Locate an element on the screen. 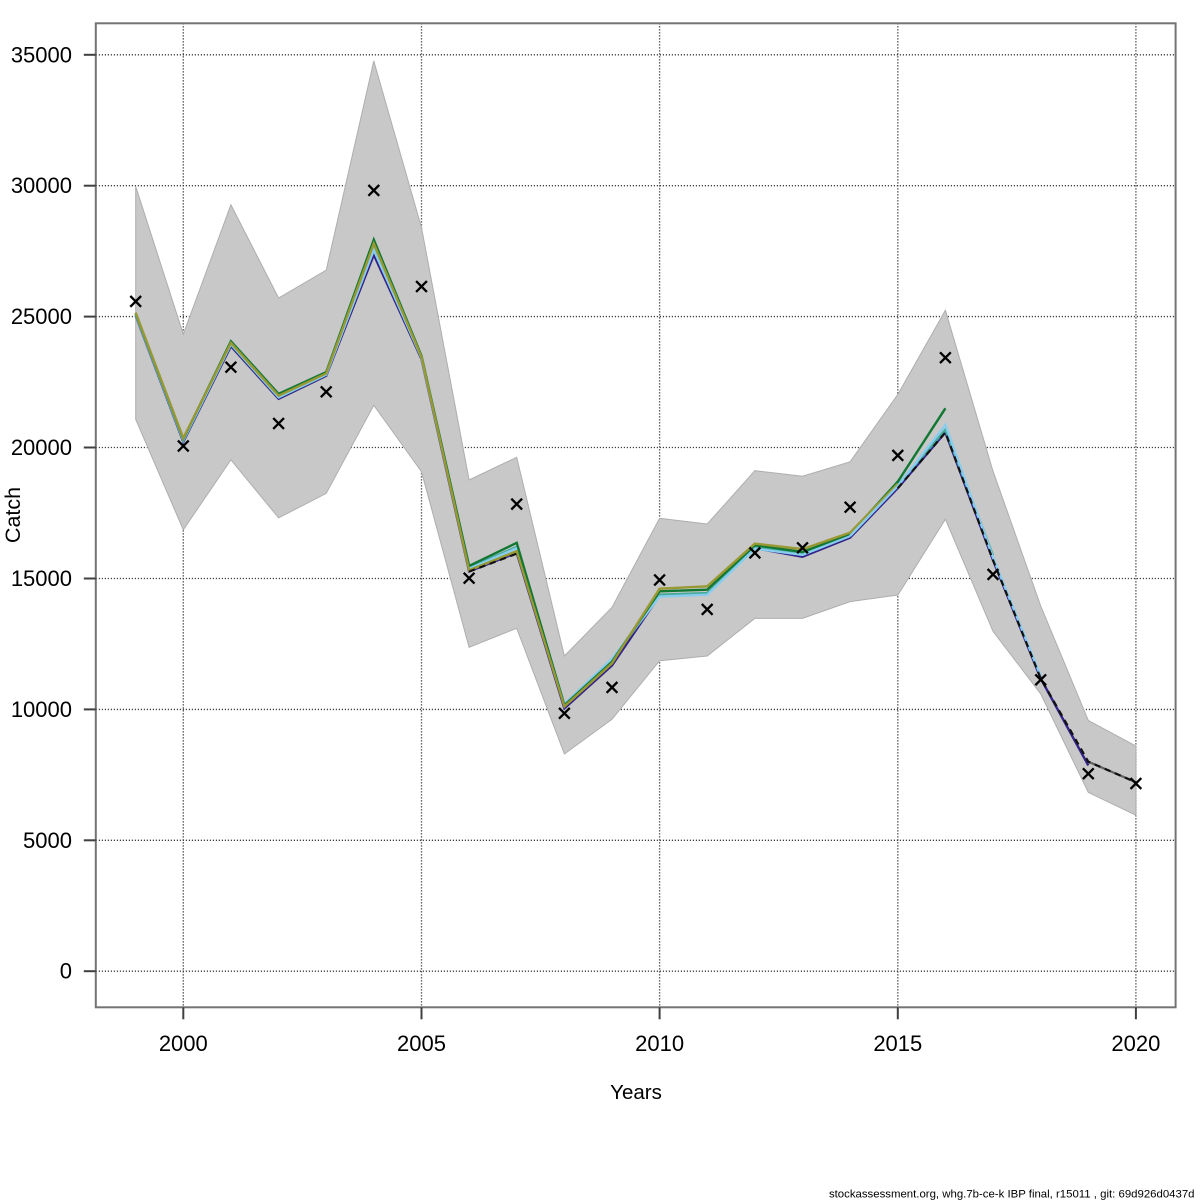 The width and height of the screenshot is (1200, 1200). svg-text: 35000 is located at coordinates (41, 54).